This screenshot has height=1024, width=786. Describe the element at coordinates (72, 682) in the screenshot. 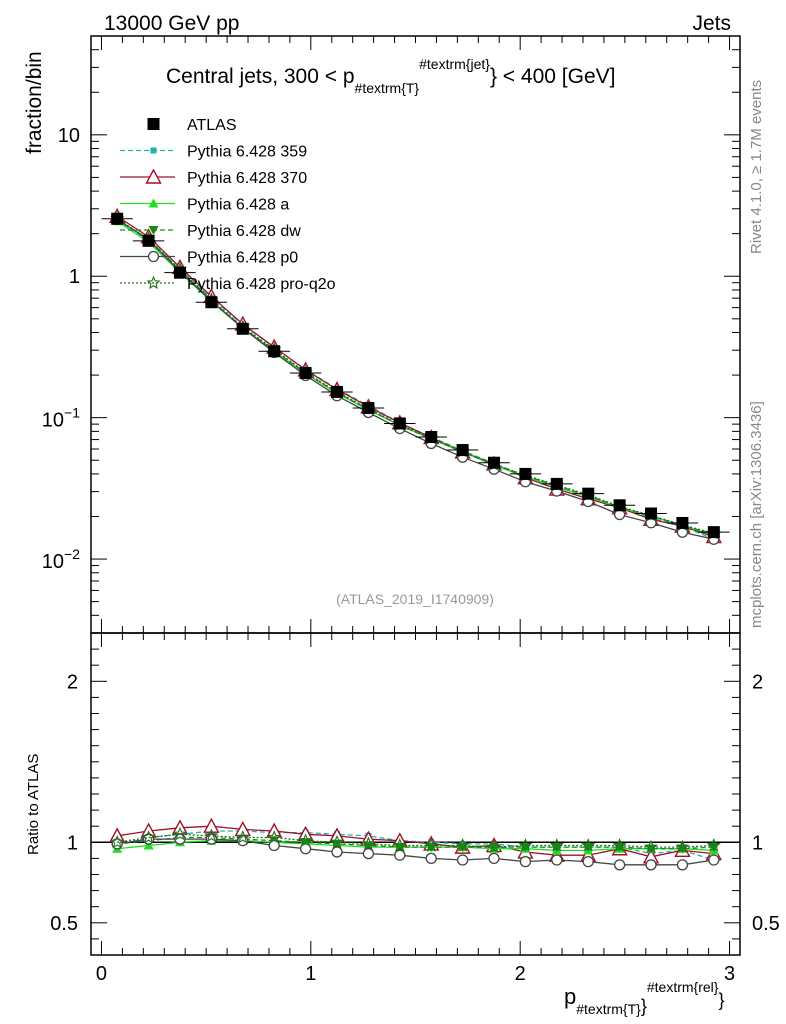

I see `ratio-tick-label-left: 2` at that location.